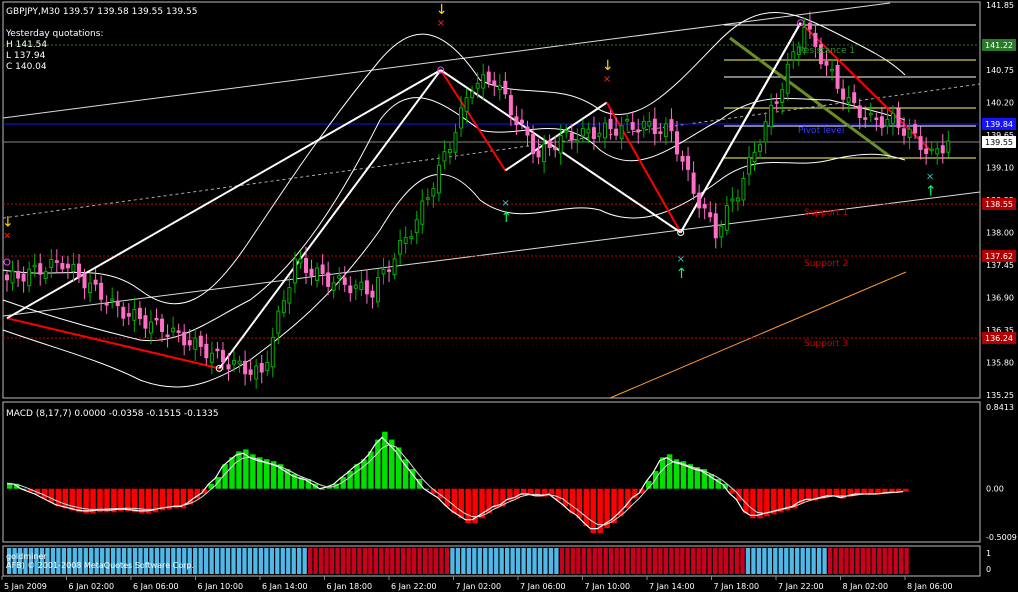  Describe the element at coordinates (801, 586) in the screenshot. I see `time-tick-label: 7 Jan 22:00` at that location.